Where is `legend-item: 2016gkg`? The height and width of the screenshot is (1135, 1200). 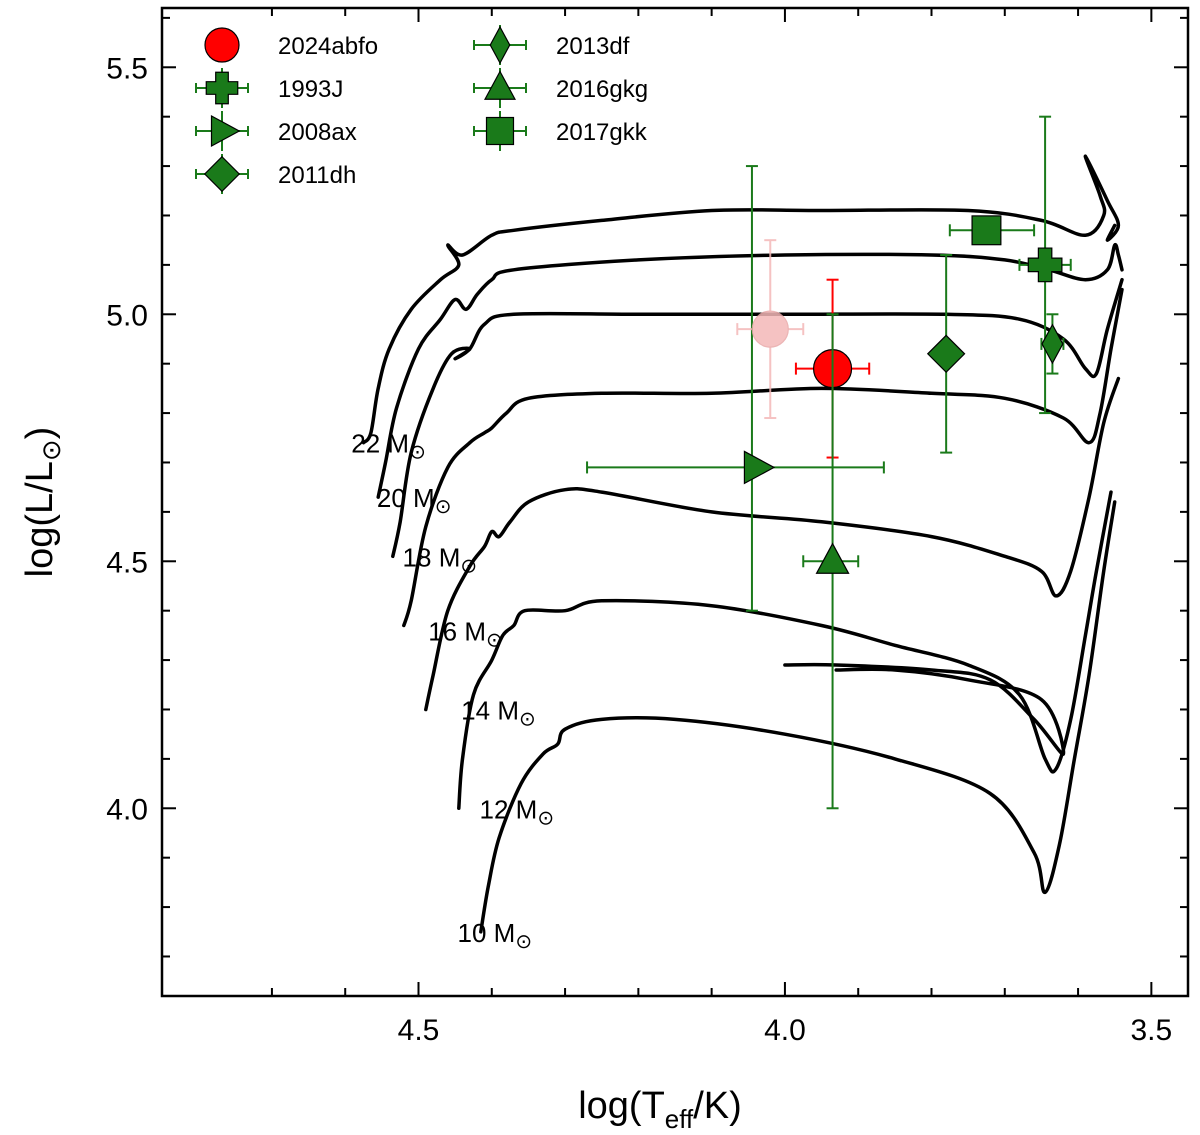
legend-item: 2016gkg is located at coordinates (560, 88).